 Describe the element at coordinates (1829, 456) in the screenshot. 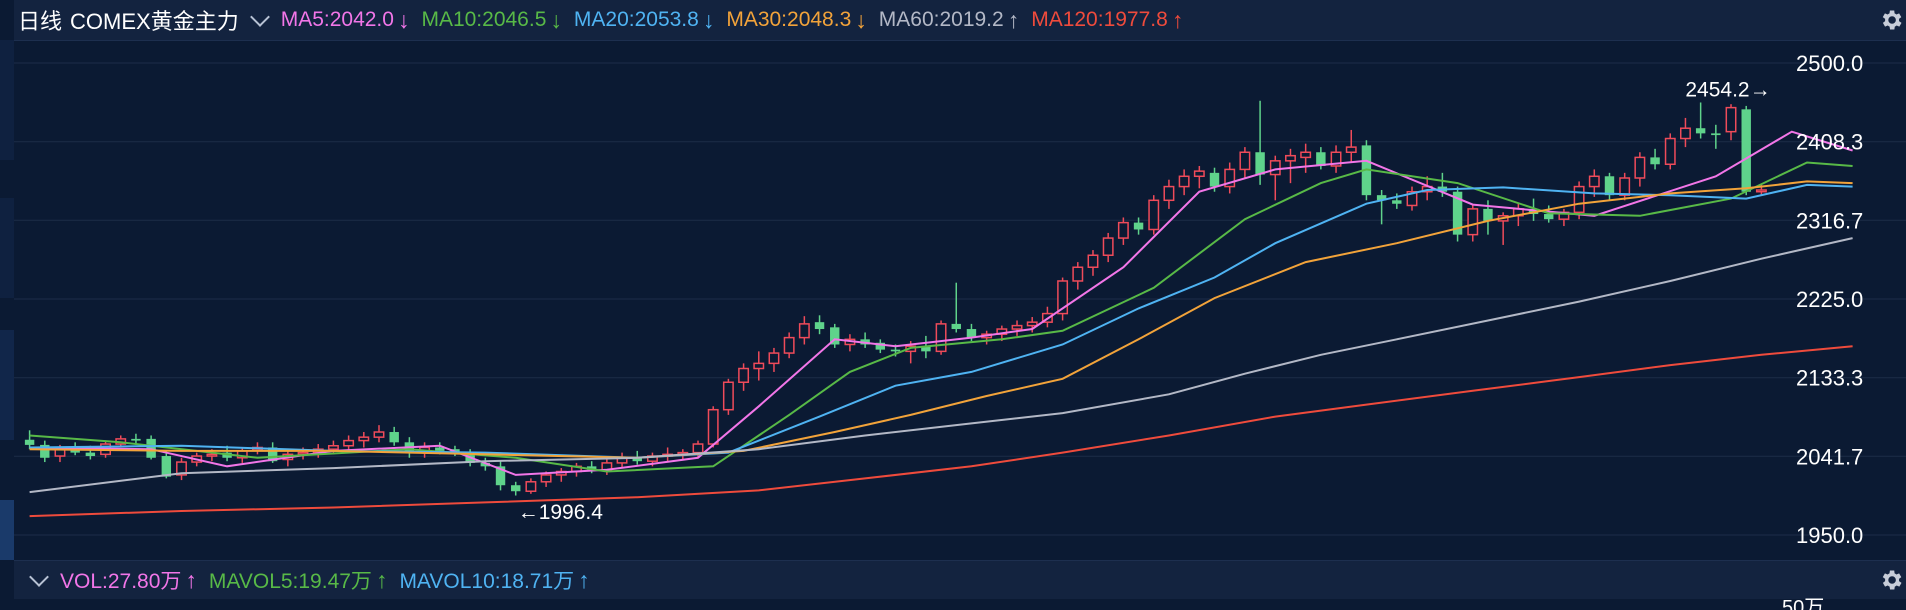

I see `y-tick-label: 2041.7` at that location.